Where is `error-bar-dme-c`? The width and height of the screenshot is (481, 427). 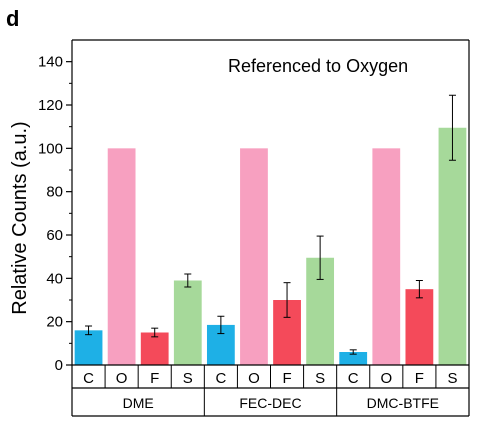 error-bar-dme-c is located at coordinates (89, 330).